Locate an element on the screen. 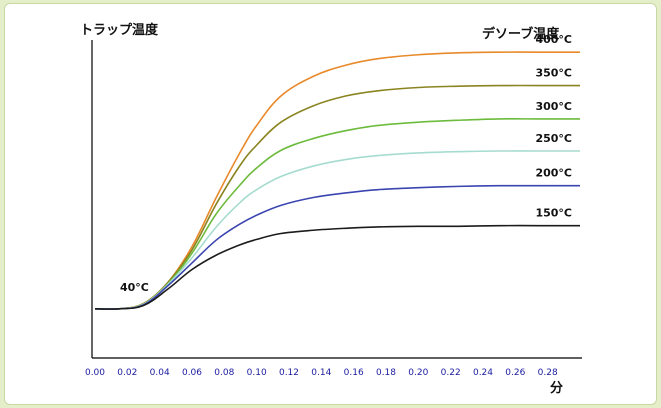  x-tick-label: 0.16 is located at coordinates (354, 373).